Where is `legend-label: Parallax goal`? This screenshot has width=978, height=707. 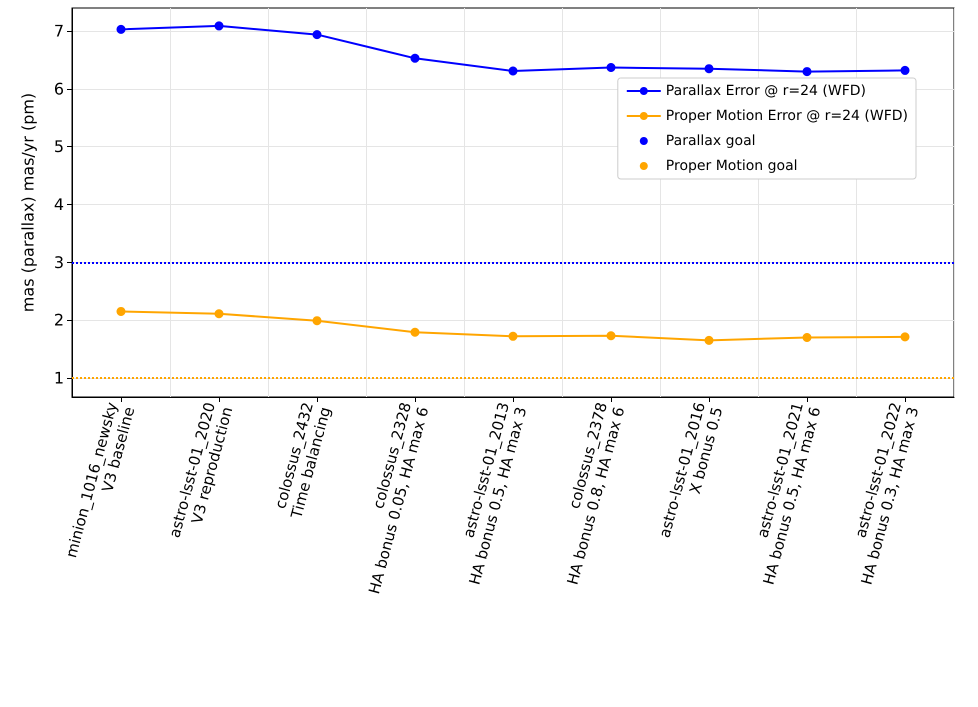 legend-label: Parallax goal is located at coordinates (711, 141).